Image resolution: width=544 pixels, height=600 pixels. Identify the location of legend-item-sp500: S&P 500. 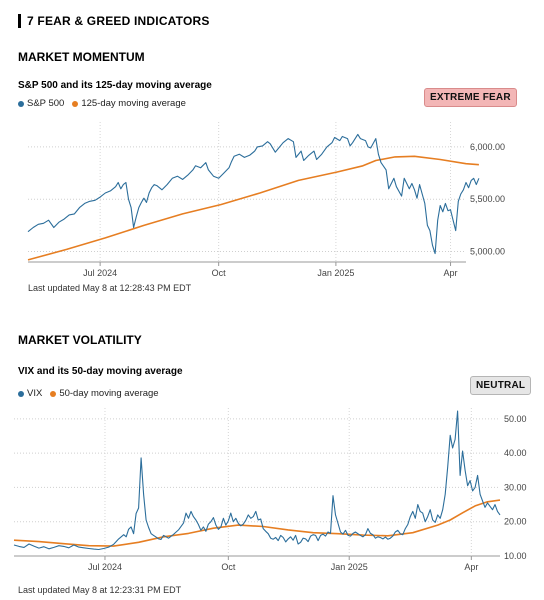
(41, 103).